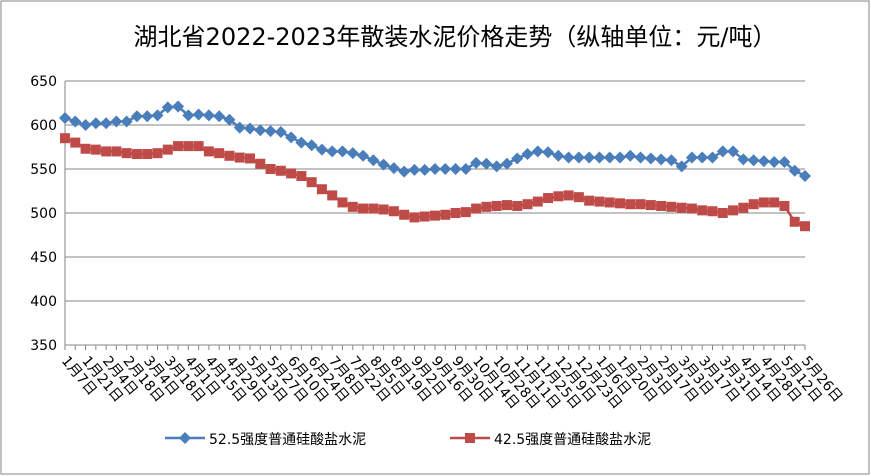  Describe the element at coordinates (43, 258) in the screenshot. I see `y-tick-label: 450` at that location.